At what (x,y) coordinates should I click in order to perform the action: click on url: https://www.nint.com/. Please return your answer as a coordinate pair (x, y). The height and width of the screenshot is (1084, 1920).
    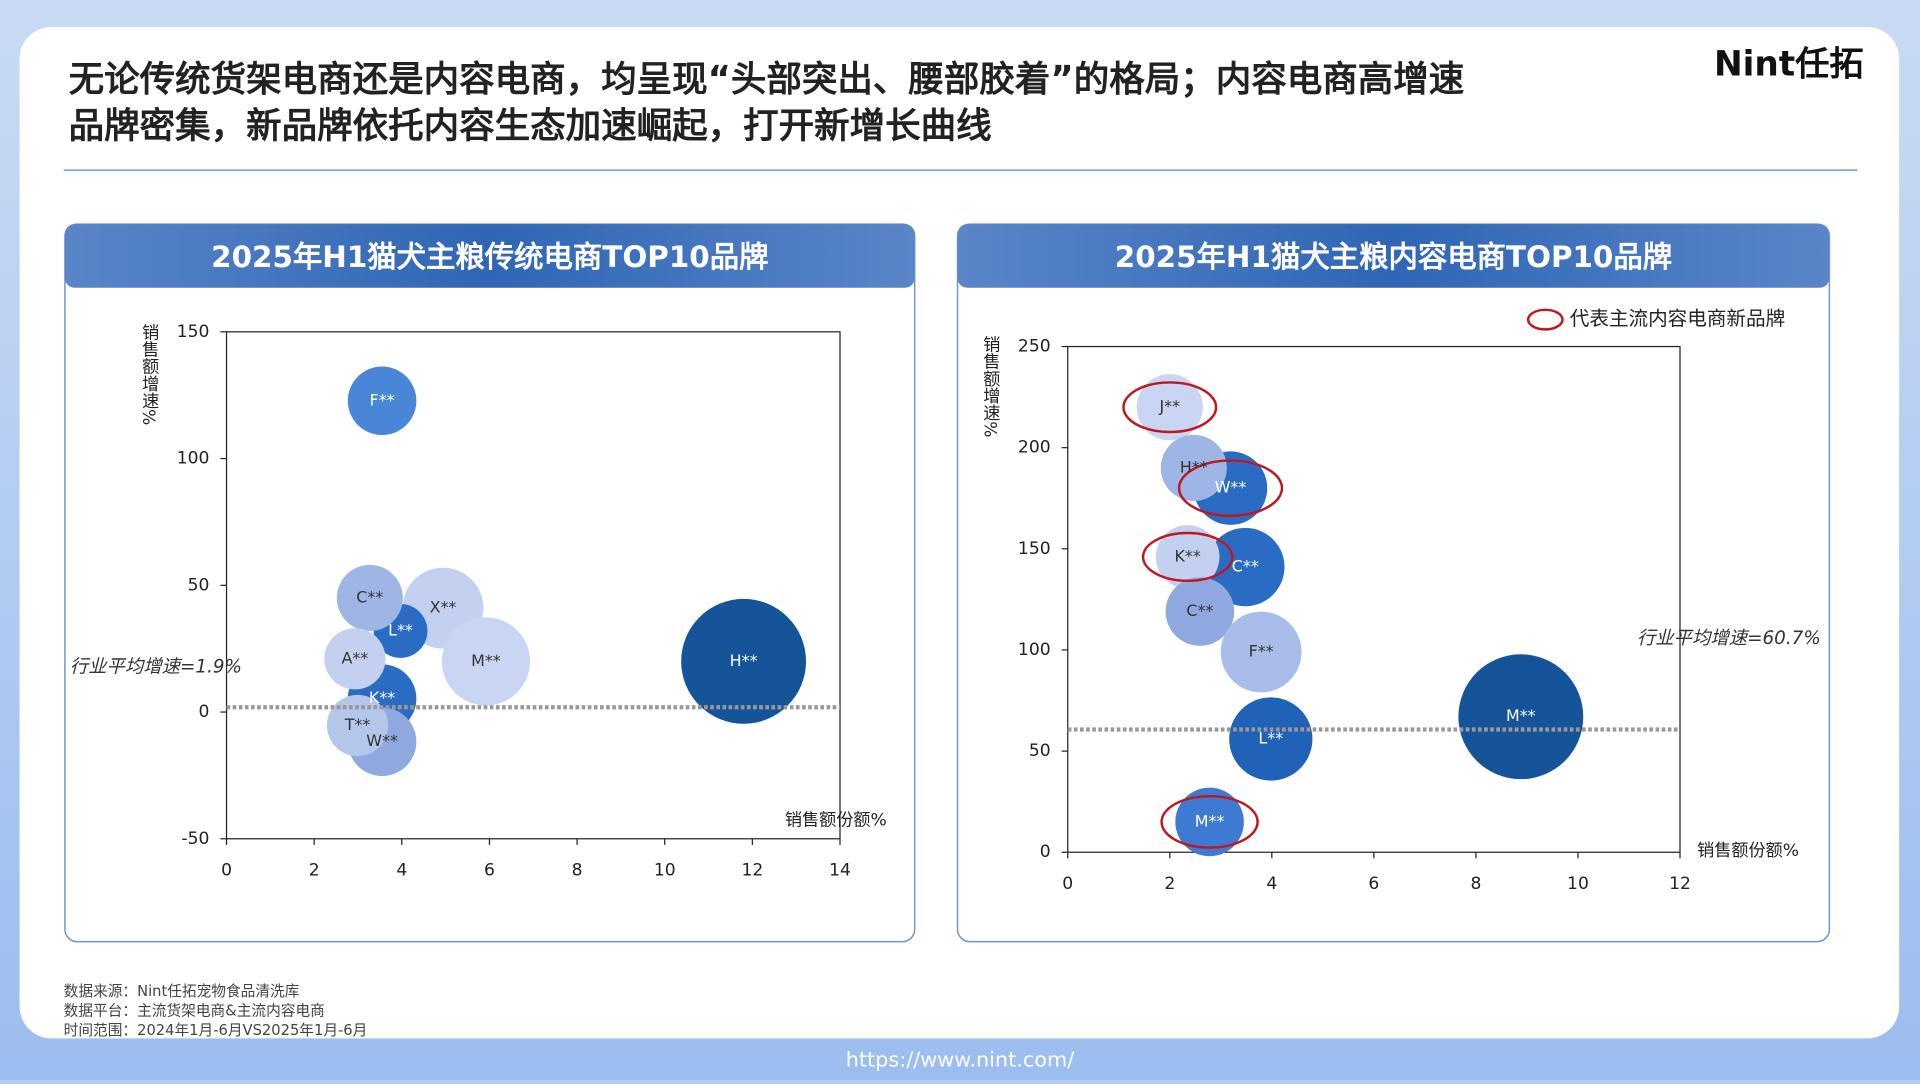
    Looking at the image, I should click on (960, 1059).